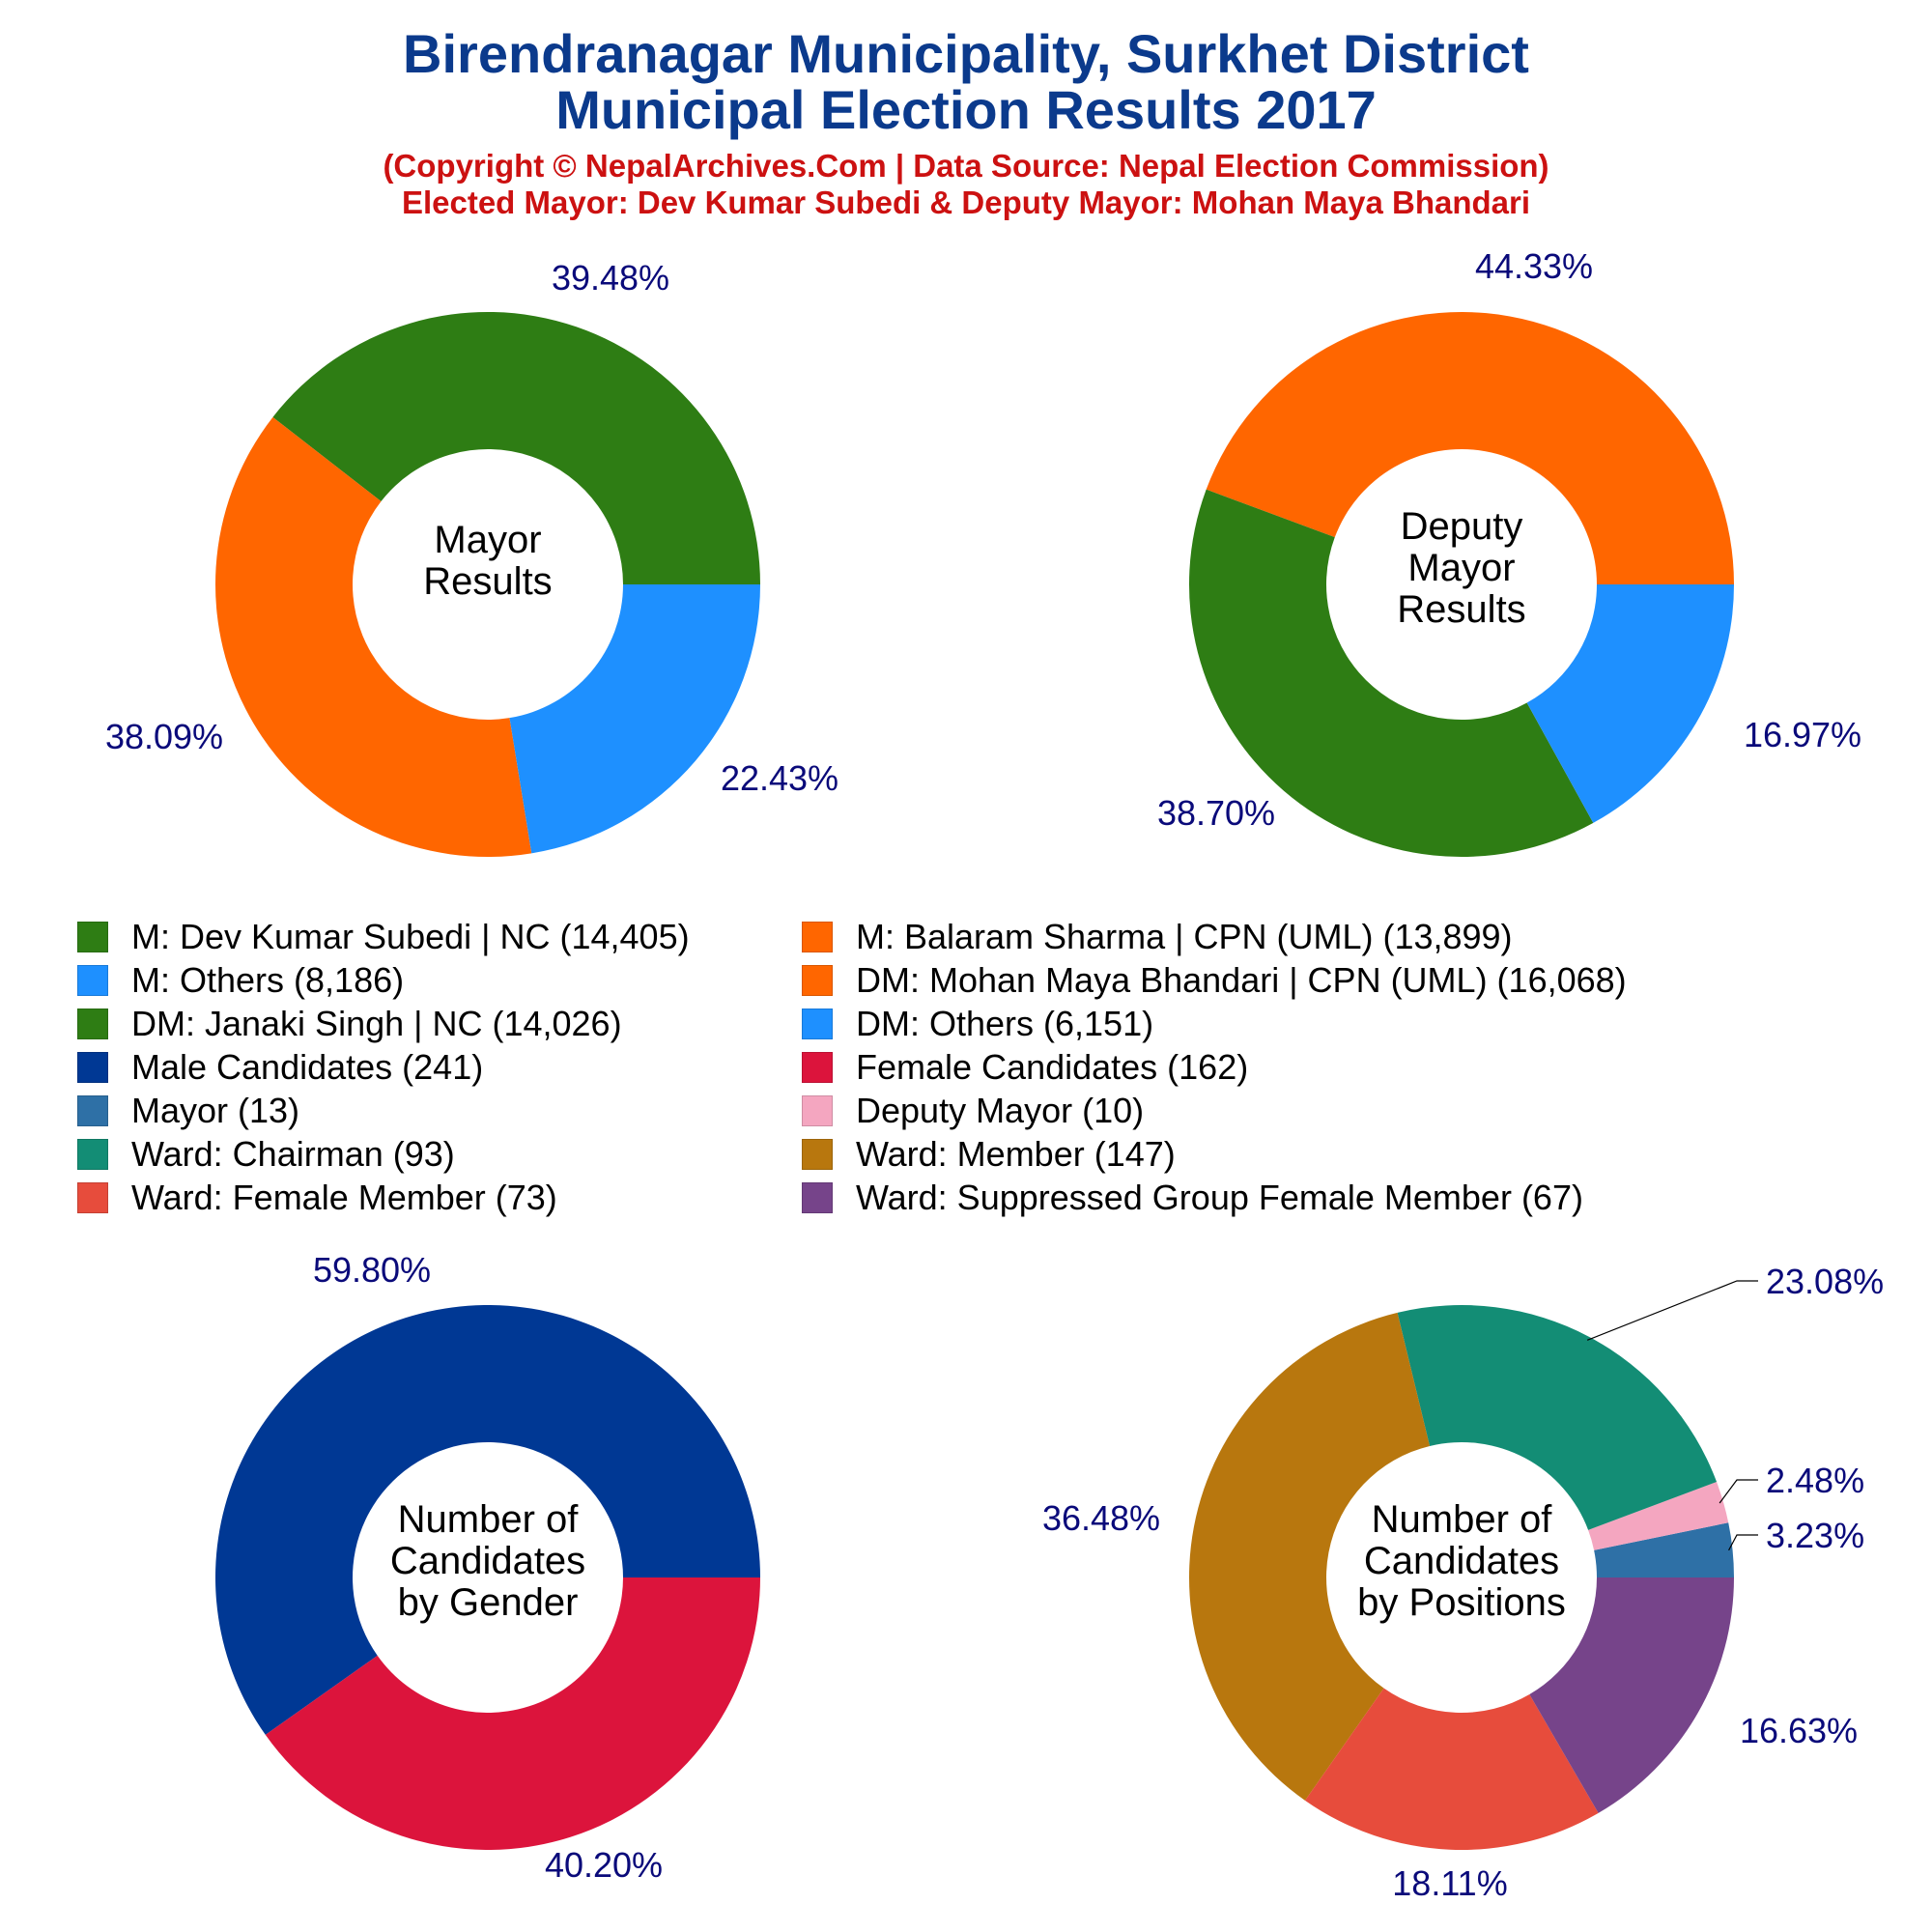  Describe the element at coordinates (1462, 526) in the screenshot. I see `donut-center-label: Deputy` at that location.